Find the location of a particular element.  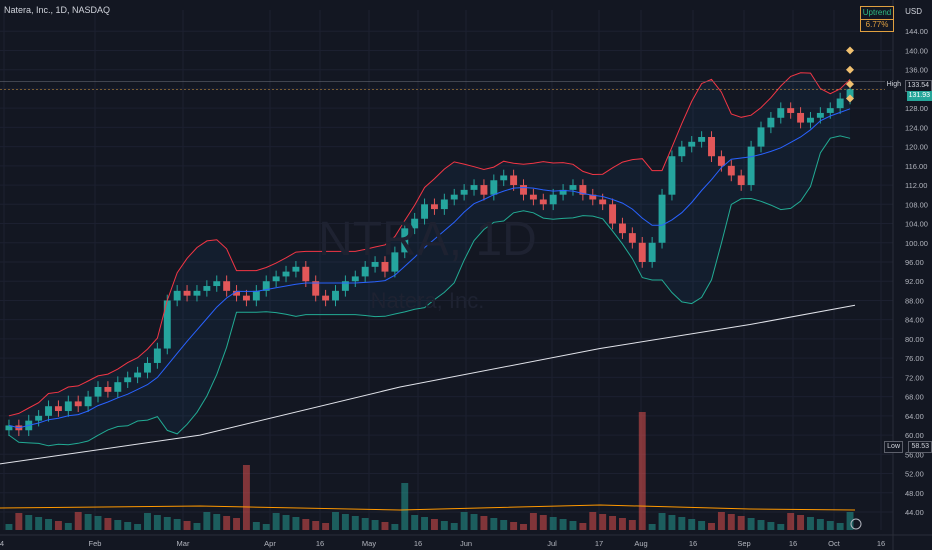

x-tick-label: Mar is located at coordinates (183, 543).